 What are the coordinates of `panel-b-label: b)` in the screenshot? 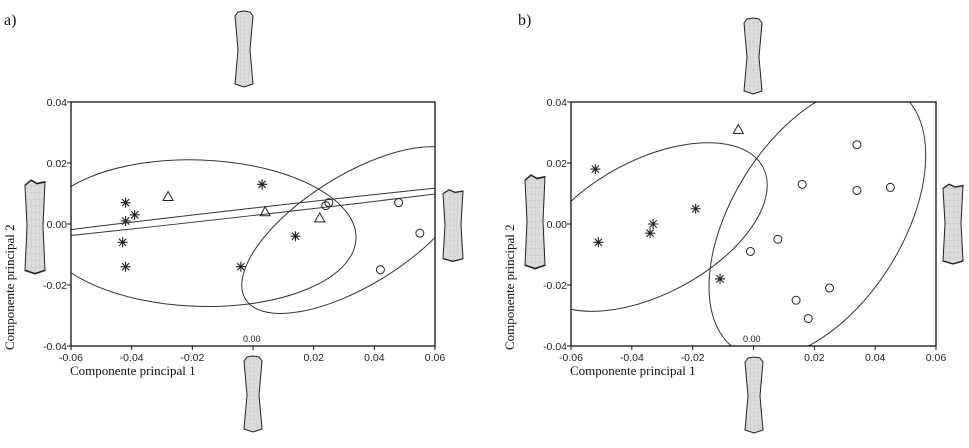 It's located at (524, 20).